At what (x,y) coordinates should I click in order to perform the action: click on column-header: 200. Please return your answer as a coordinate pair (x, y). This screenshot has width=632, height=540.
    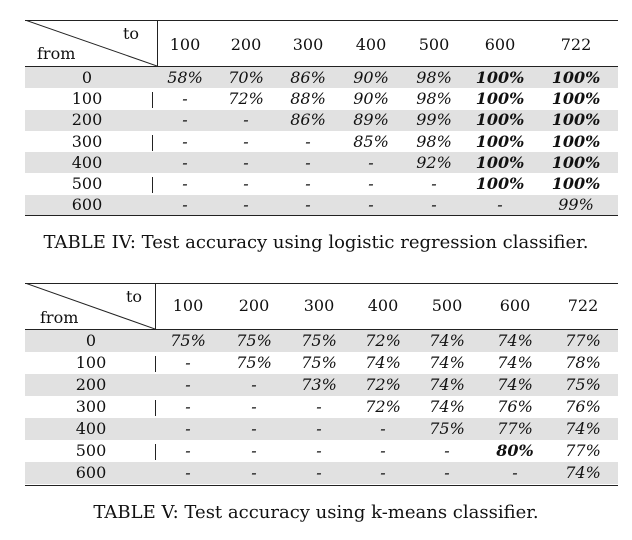
    Looking at the image, I should click on (254, 305).